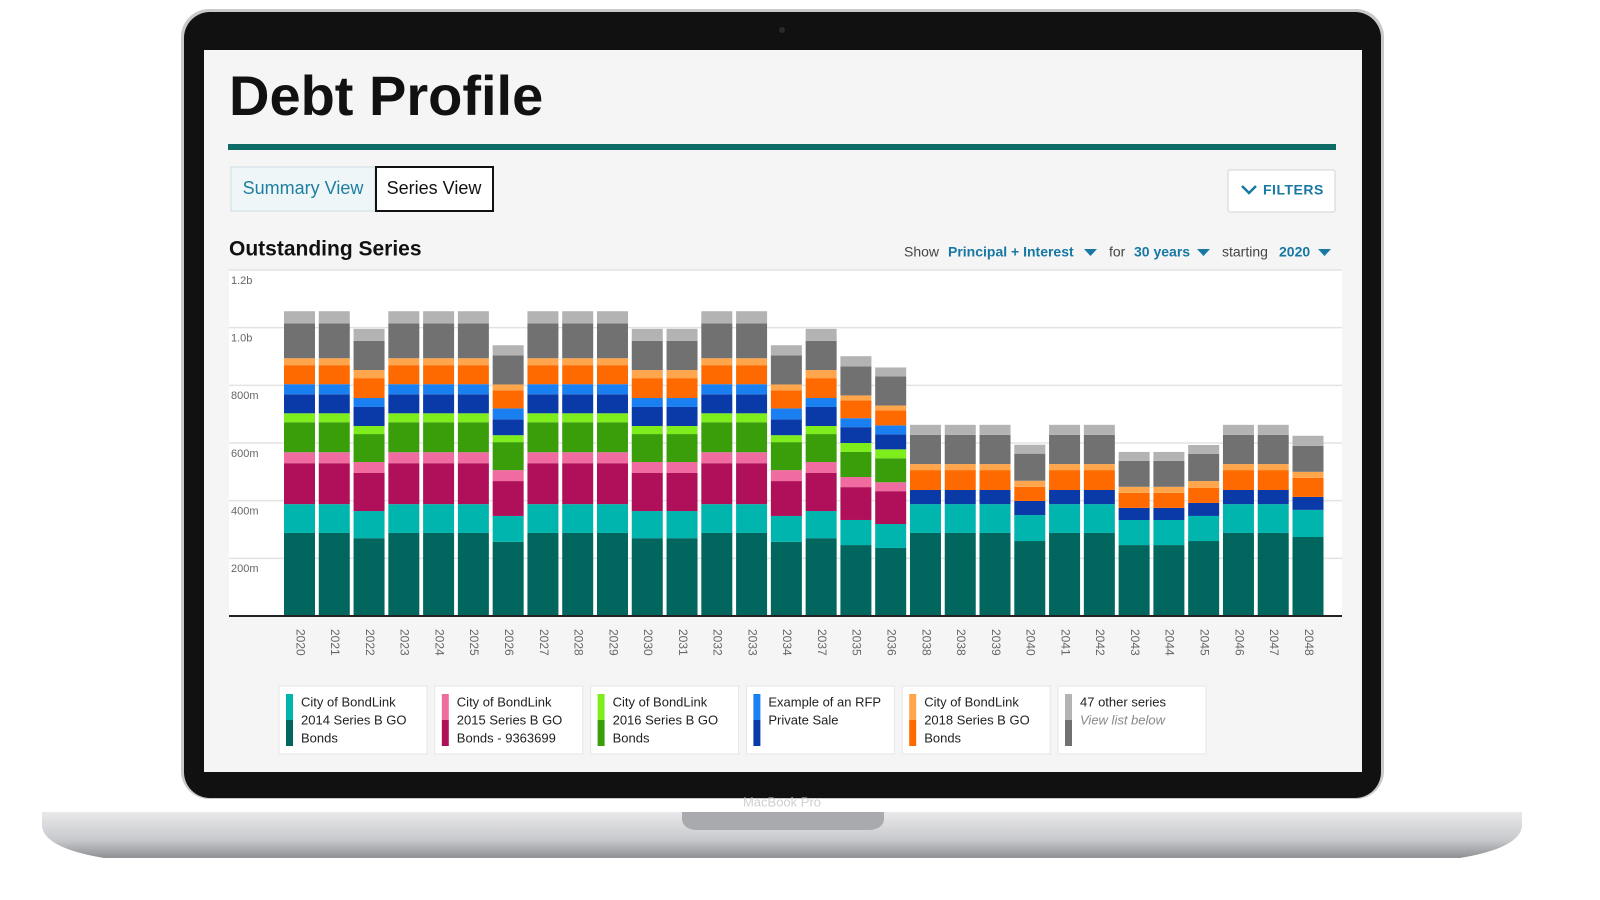 The image size is (1600, 900). I want to click on x-tick-label: 2021, so click(335, 642).